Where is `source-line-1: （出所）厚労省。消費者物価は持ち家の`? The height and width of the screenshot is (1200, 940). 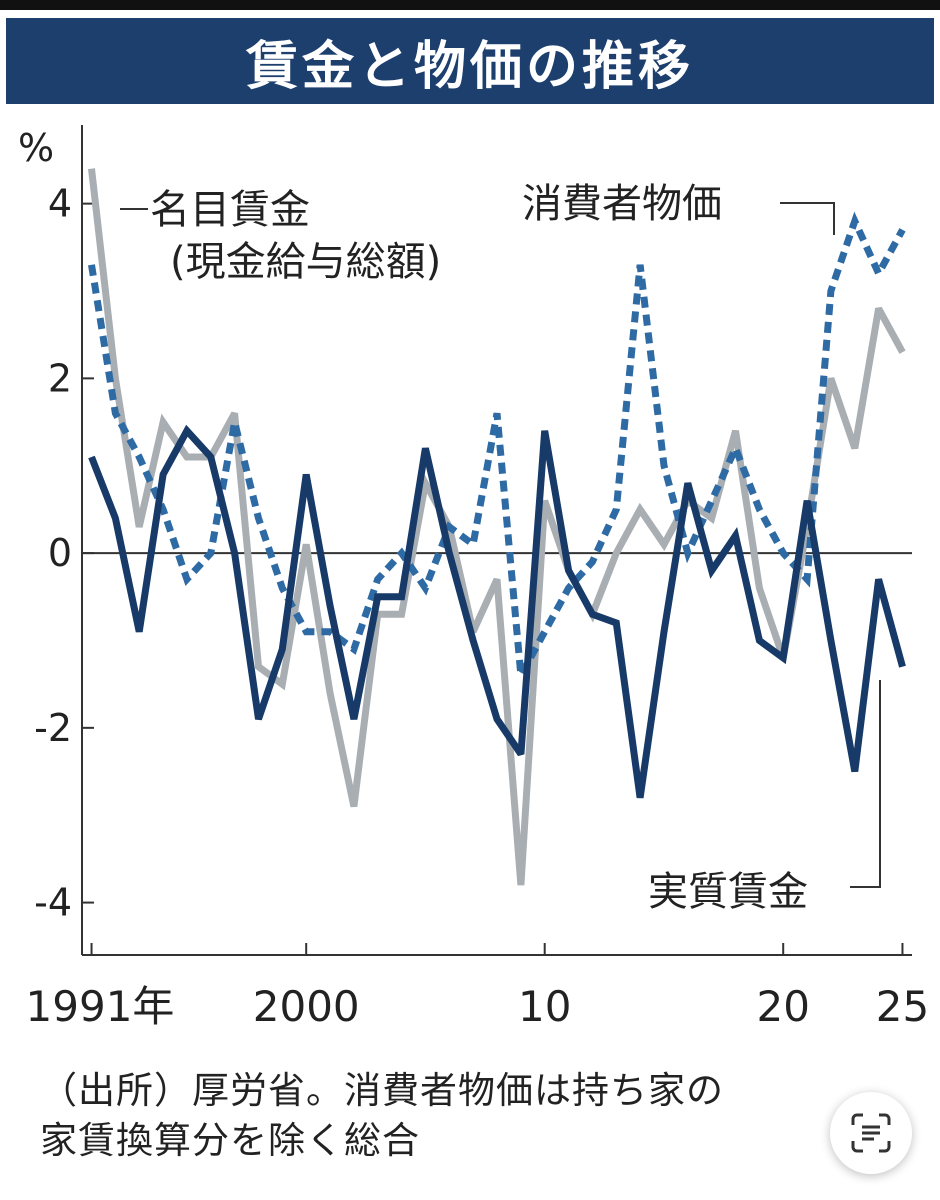 source-line-1: （出所）厚労省。消費者物価は持ち家の is located at coordinates (382, 1090).